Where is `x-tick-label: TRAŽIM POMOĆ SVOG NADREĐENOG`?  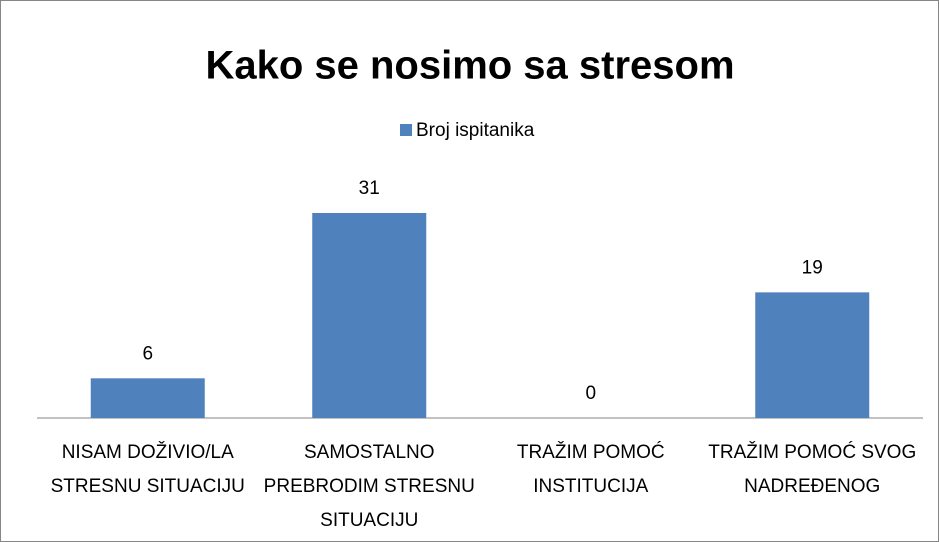 x-tick-label: TRAŽIM POMOĆ SVOG NADREĐENOG is located at coordinates (812, 469).